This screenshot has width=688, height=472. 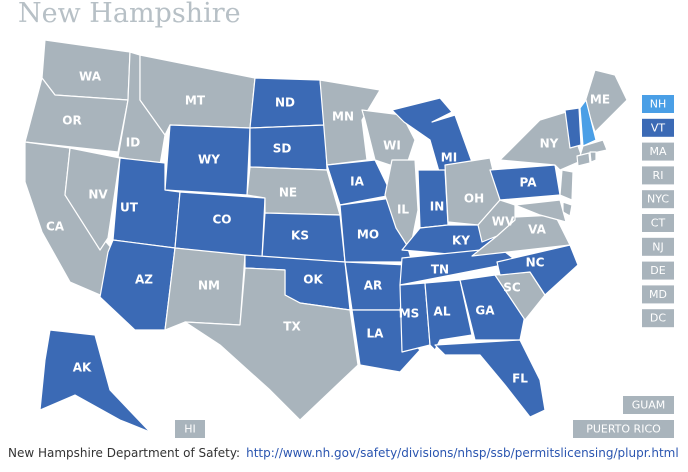 I want to click on state-button: RI, so click(x=658, y=175).